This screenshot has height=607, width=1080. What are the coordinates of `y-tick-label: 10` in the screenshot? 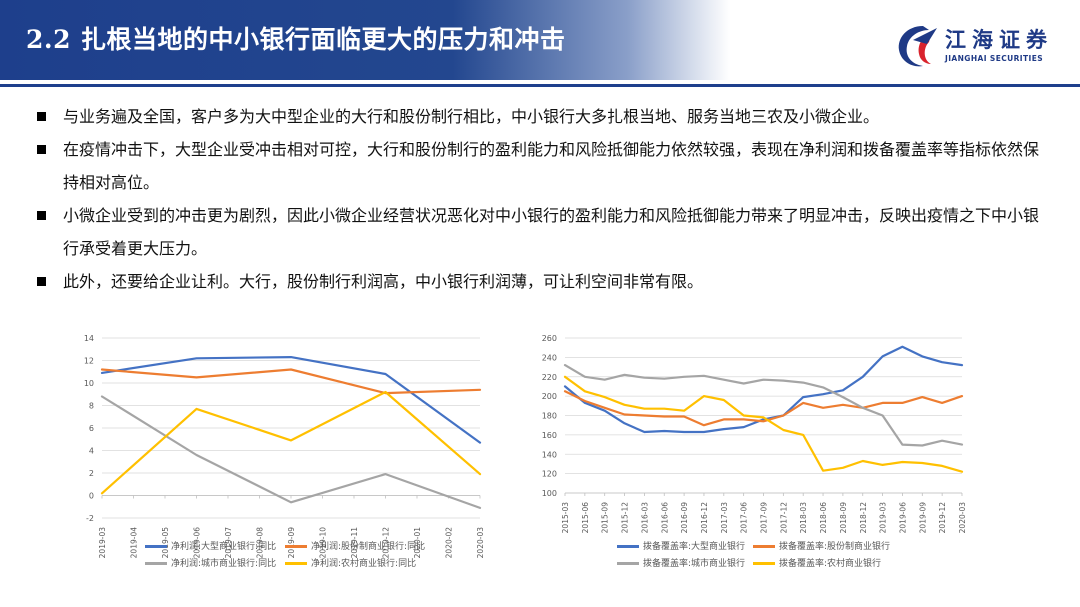 It's located at (89, 383).